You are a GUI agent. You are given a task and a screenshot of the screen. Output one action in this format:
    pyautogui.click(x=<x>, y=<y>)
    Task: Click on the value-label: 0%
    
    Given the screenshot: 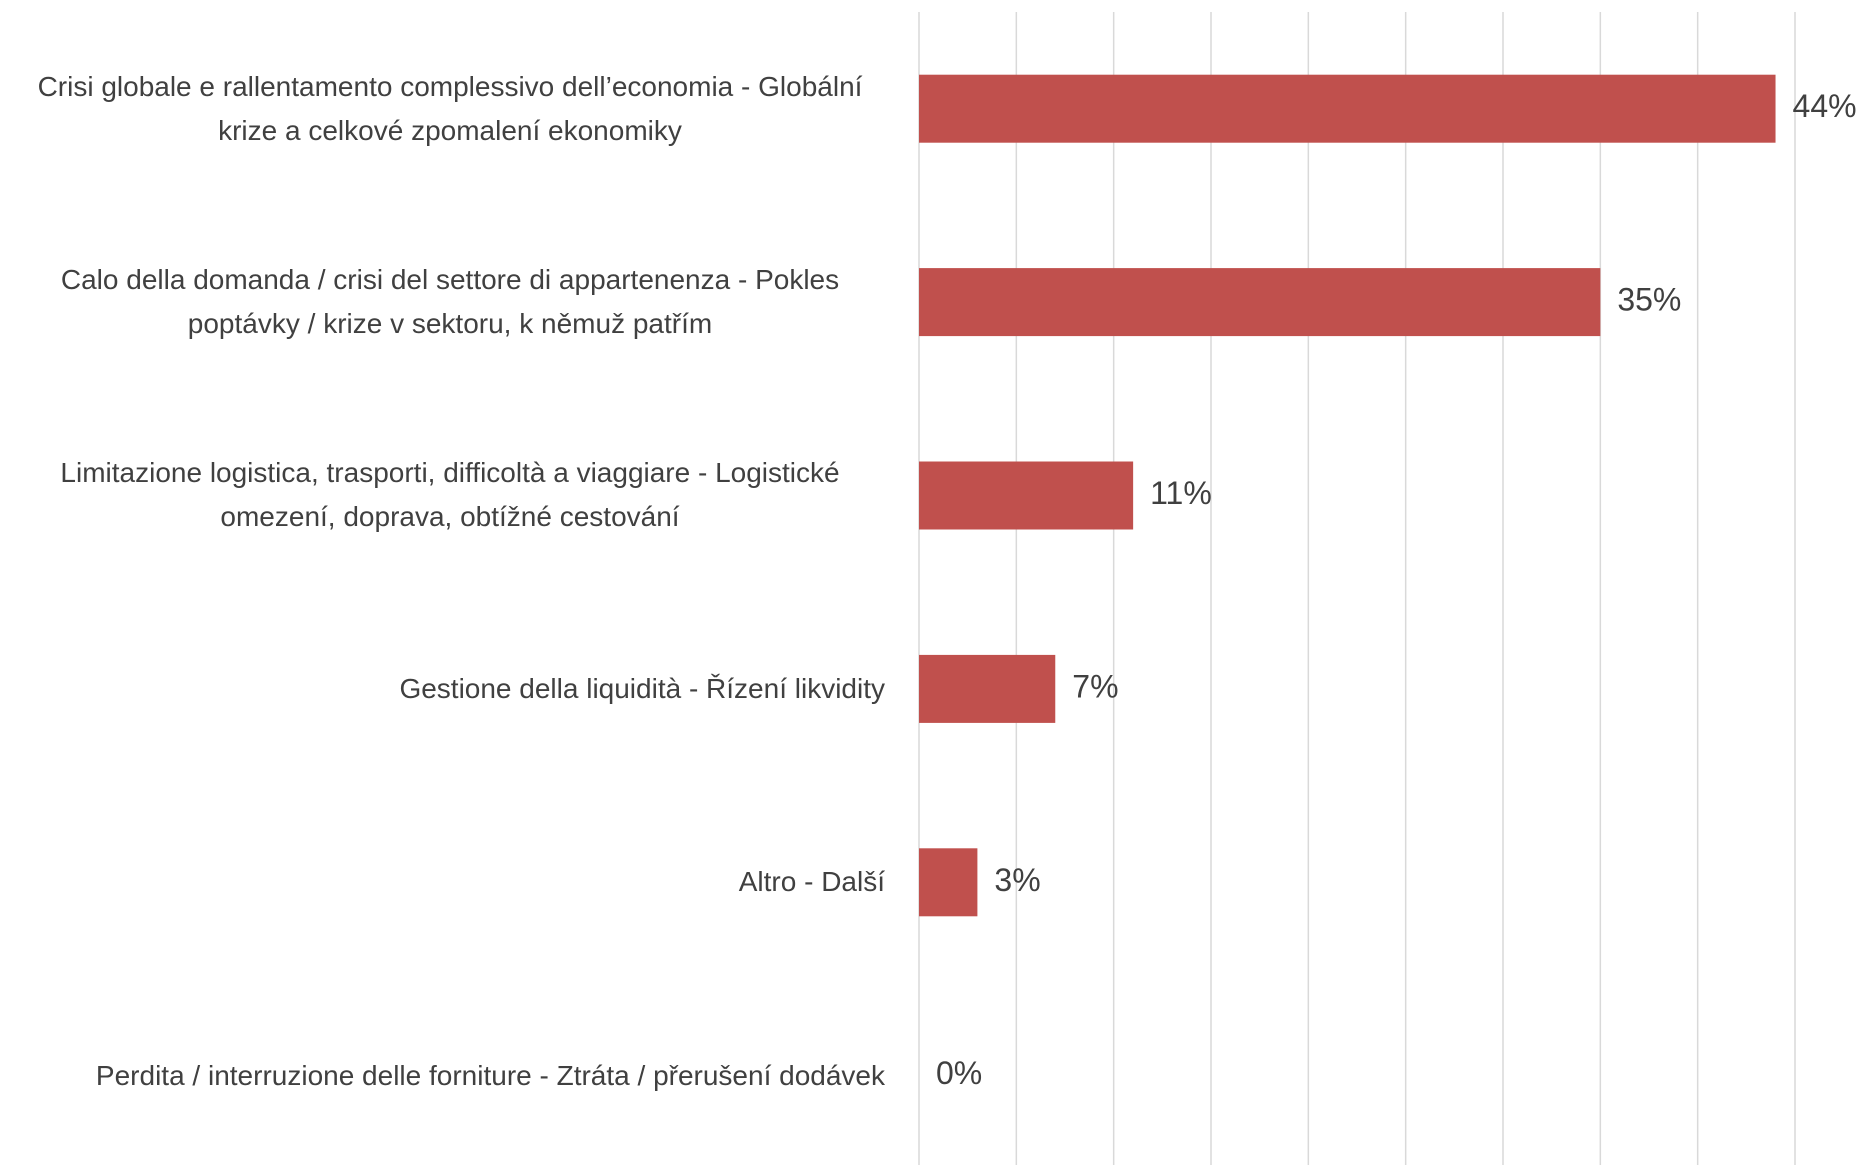 What is the action you would take?
    pyautogui.click(x=959, y=1073)
    